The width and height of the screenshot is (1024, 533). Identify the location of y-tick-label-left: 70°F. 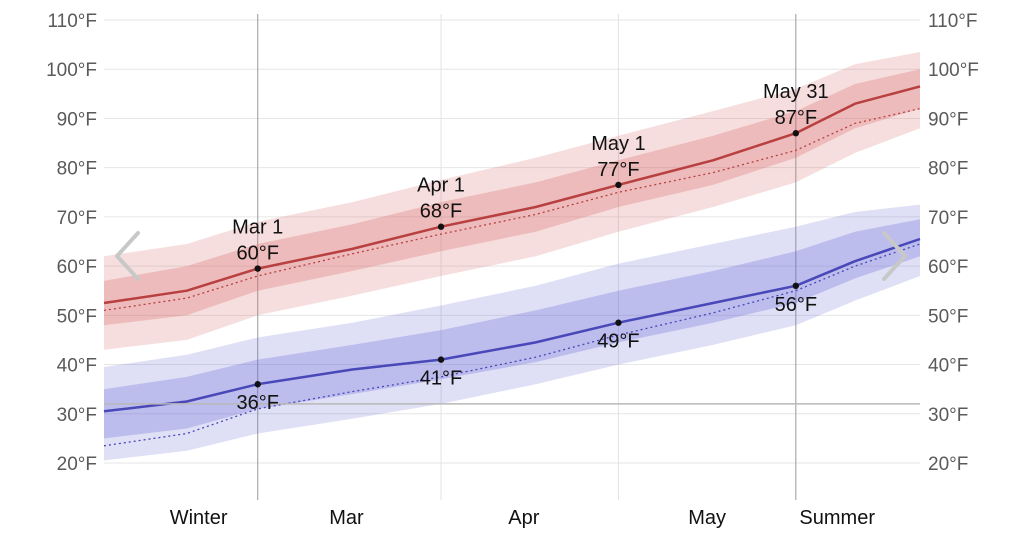
(77, 218).